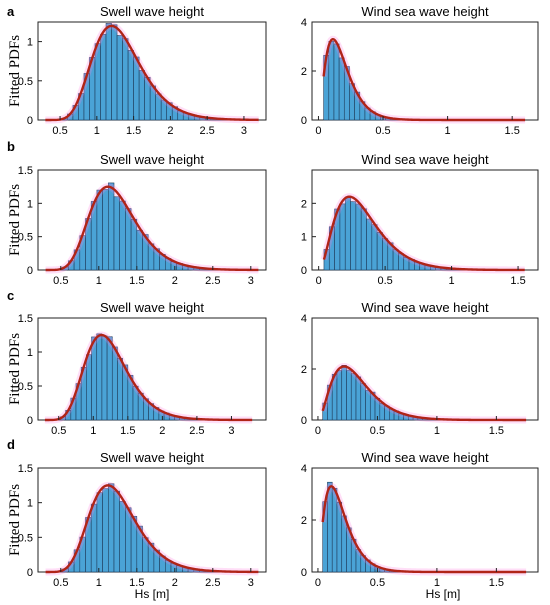 The image size is (550, 605). What do you see at coordinates (11, 11) in the screenshot?
I see `panel-letter: a` at bounding box center [11, 11].